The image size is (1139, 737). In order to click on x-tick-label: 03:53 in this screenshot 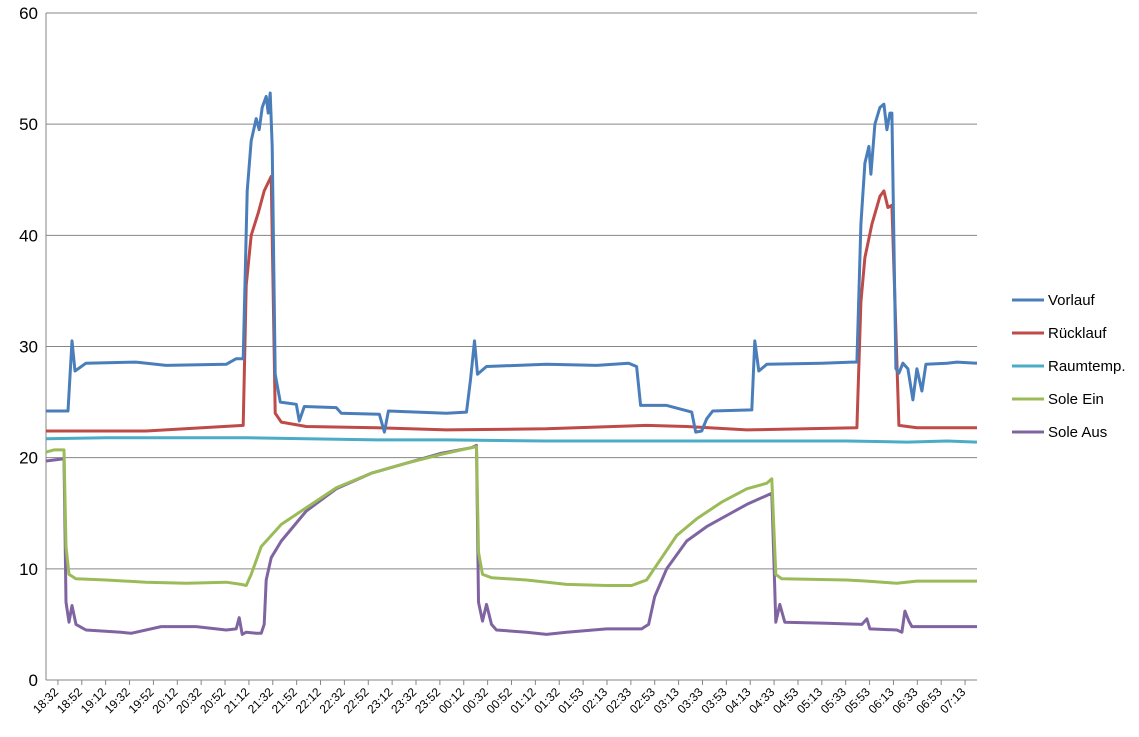, I will do `click(714, 700)`.